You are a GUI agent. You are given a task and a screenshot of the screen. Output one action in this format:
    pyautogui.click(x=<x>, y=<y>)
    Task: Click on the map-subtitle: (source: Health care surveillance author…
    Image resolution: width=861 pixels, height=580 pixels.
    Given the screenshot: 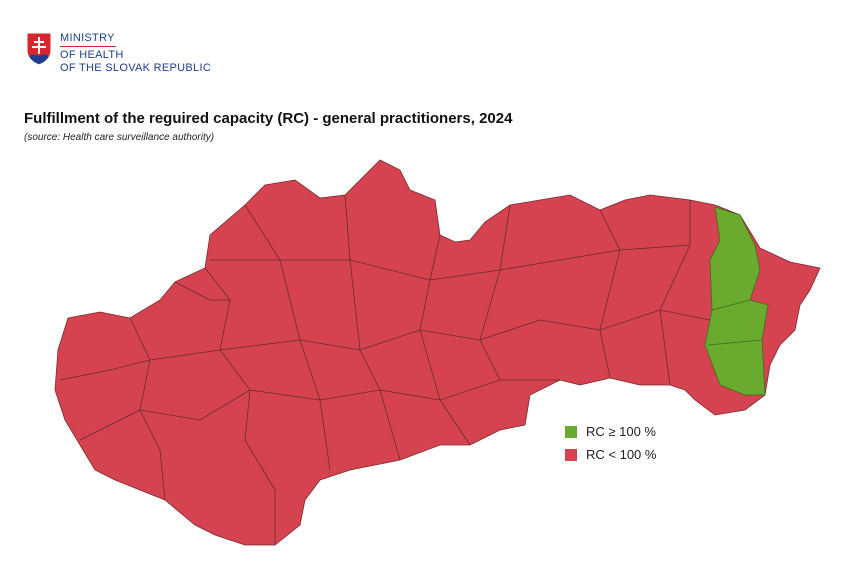 What is the action you would take?
    pyautogui.click(x=119, y=137)
    